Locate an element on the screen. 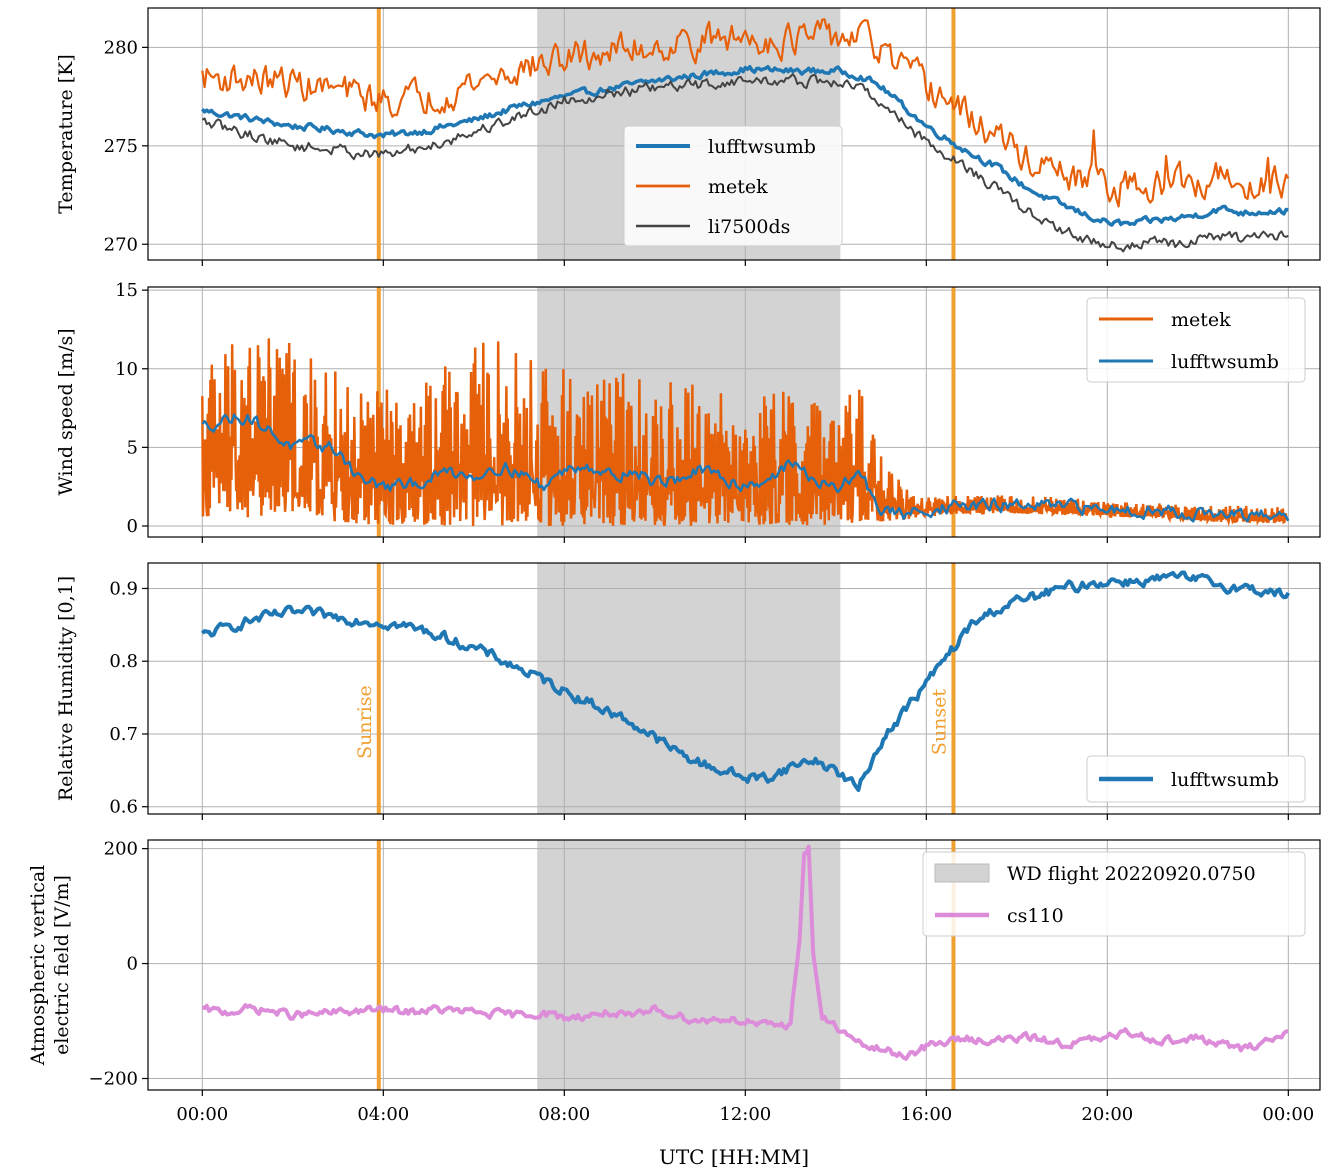 This screenshot has width=1322, height=1172. y-tick-label: 0.8 is located at coordinates (123, 661).